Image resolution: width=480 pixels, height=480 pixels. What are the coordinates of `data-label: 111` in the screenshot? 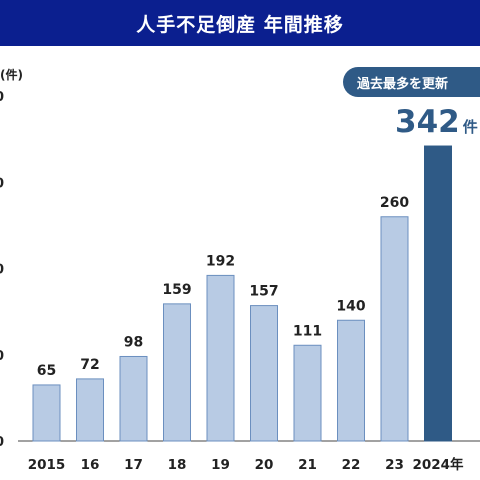 It's located at (307, 331).